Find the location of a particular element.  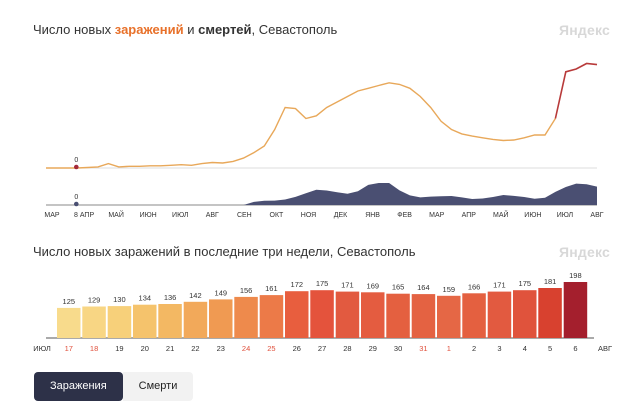

month-label-start: ИЮЛ is located at coordinates (42, 348).